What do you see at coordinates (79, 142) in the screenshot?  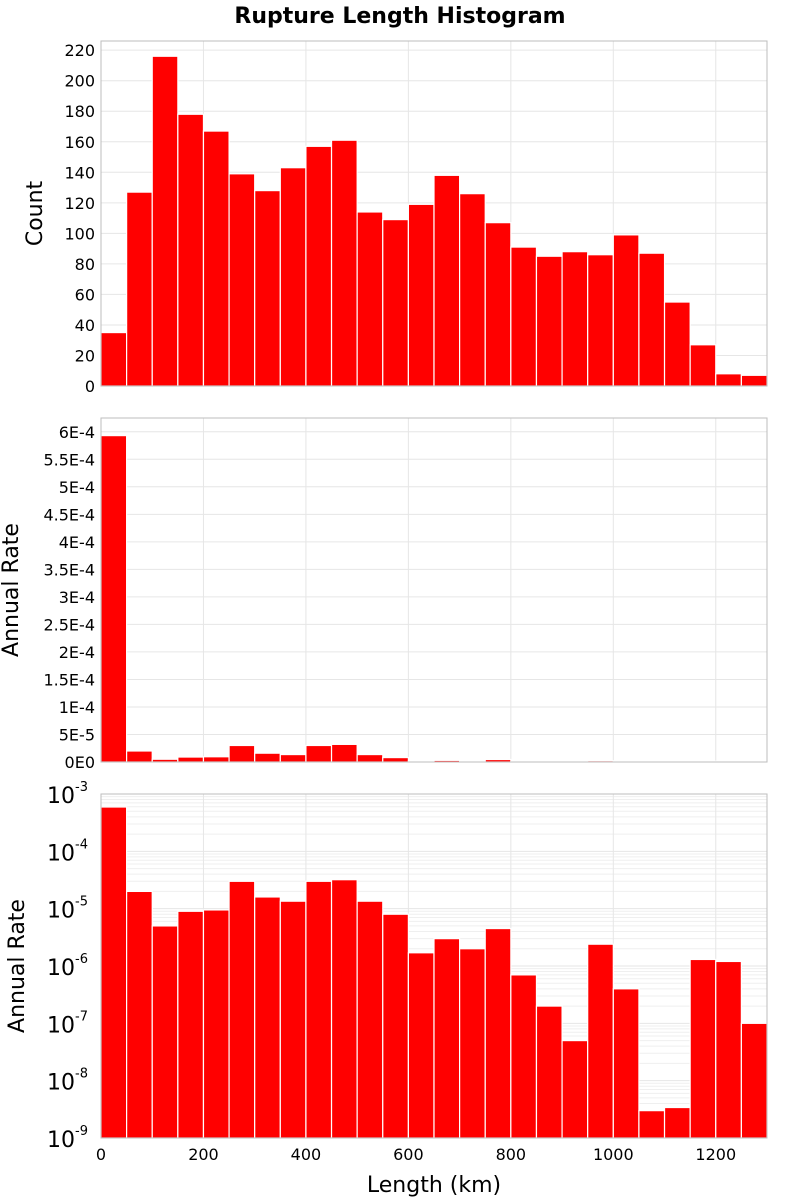 I see `y-tick-label: 160` at bounding box center [79, 142].